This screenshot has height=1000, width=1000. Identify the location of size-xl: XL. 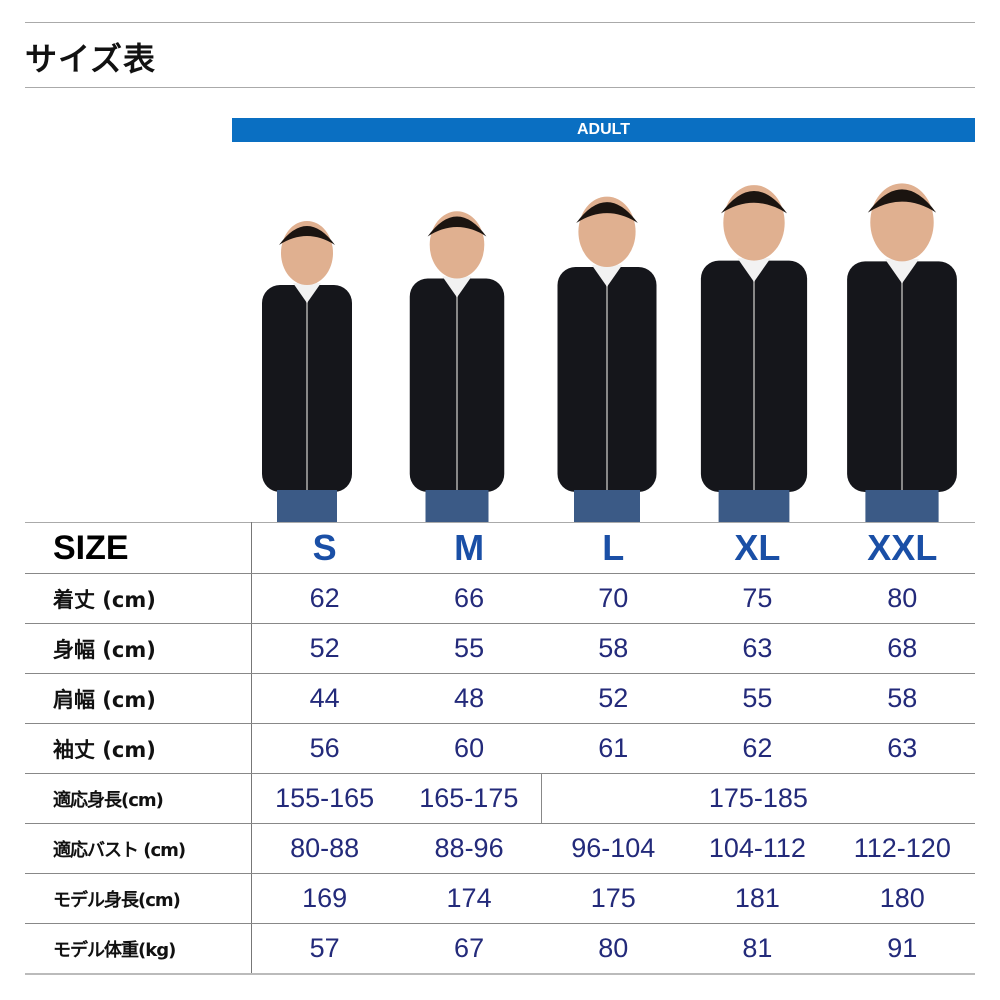
(757, 548).